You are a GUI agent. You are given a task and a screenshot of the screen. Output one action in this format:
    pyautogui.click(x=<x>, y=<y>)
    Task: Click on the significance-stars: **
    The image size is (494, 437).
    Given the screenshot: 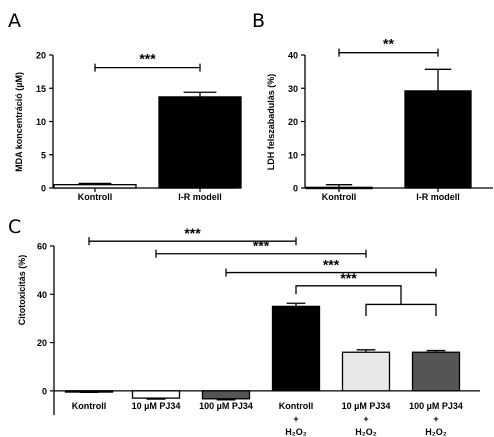 What is the action you would take?
    pyautogui.click(x=388, y=44)
    